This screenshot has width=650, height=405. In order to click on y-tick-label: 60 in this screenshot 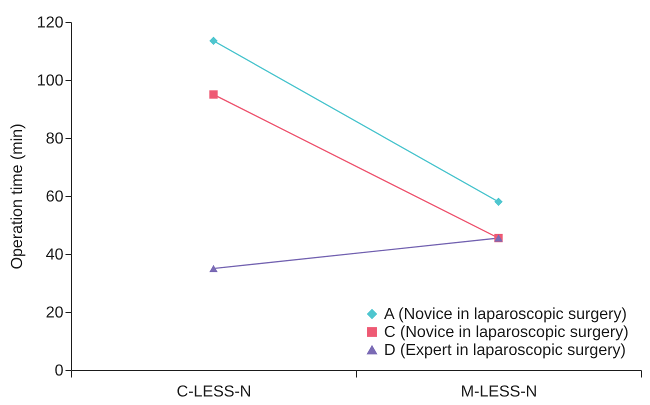, I will do `click(55, 197)`.